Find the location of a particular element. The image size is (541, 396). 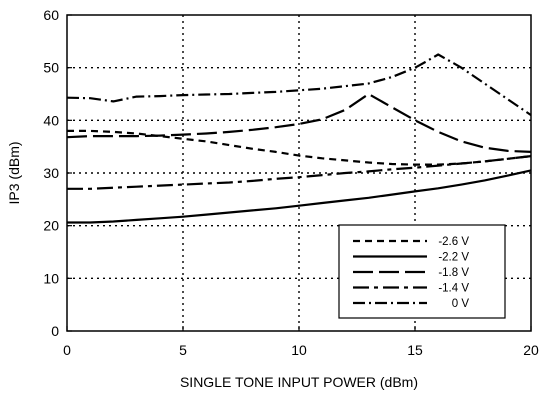

y-tick-label: 20 is located at coordinates (51, 226).